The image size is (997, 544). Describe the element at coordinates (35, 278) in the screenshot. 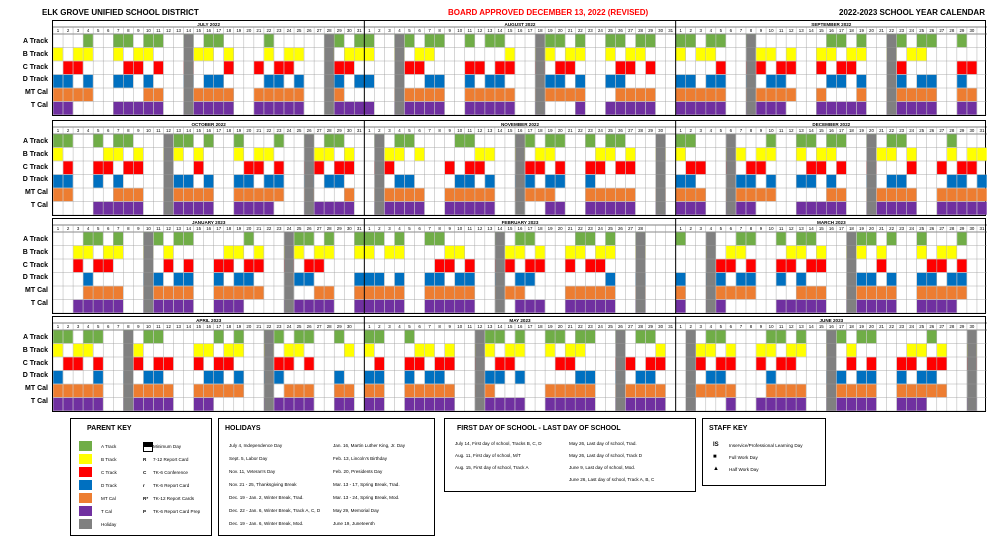

I see `track-label: D Track` at that location.